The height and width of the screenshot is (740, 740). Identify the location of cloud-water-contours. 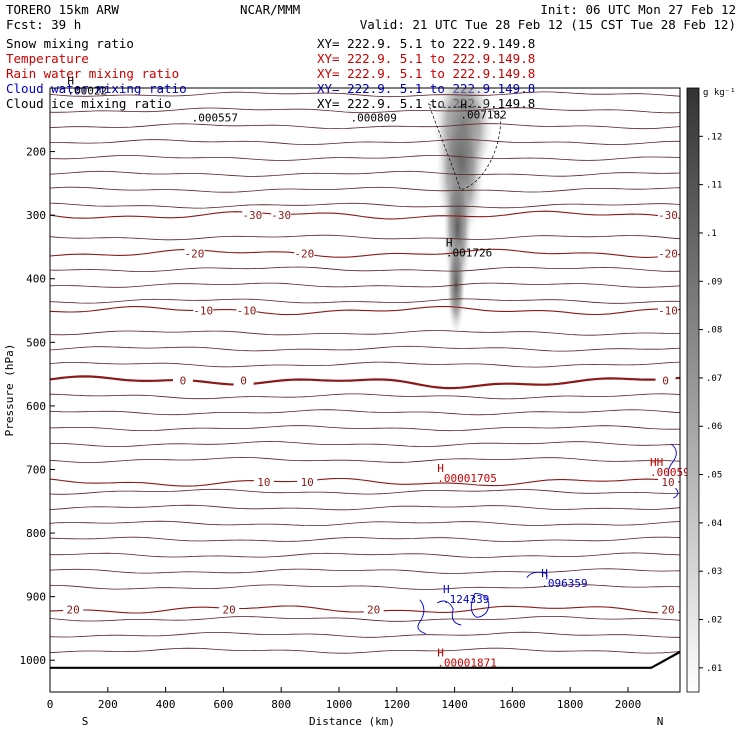
(548, 539).